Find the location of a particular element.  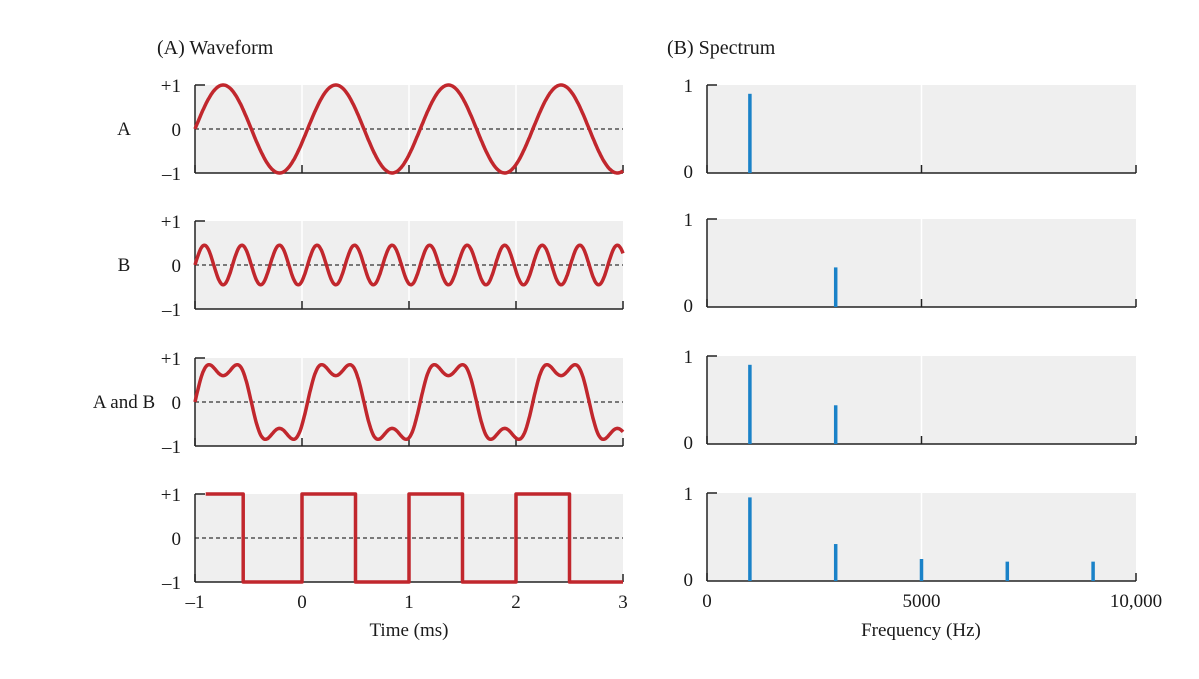

x-tick-label: 3 is located at coordinates (623, 602).